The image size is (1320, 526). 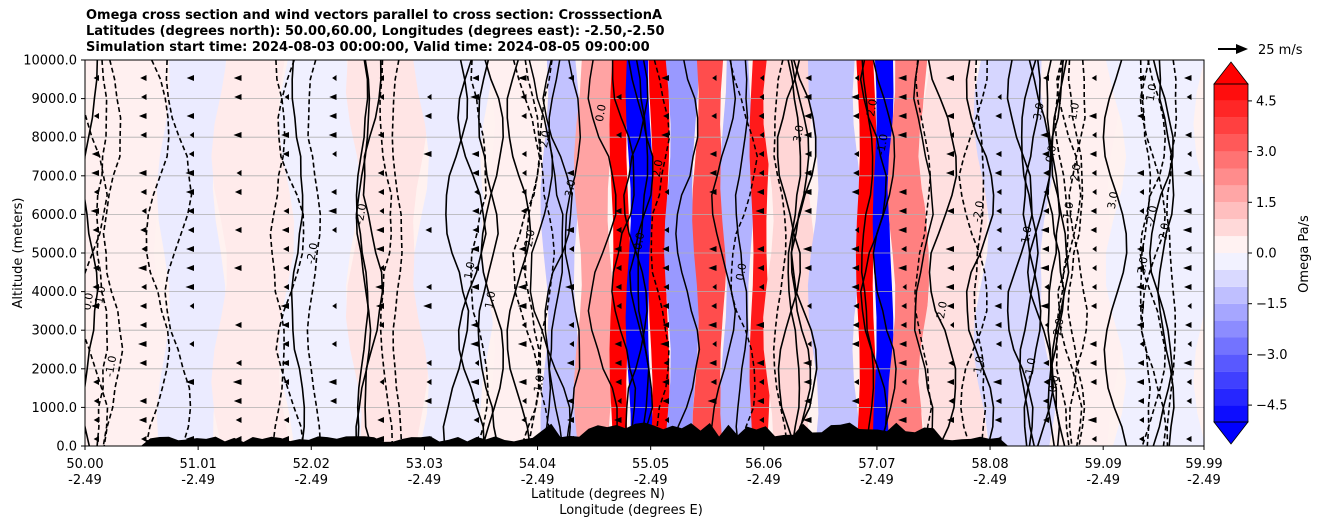 I want to click on y-tick-label: 8000.0, so click(x=55, y=138).